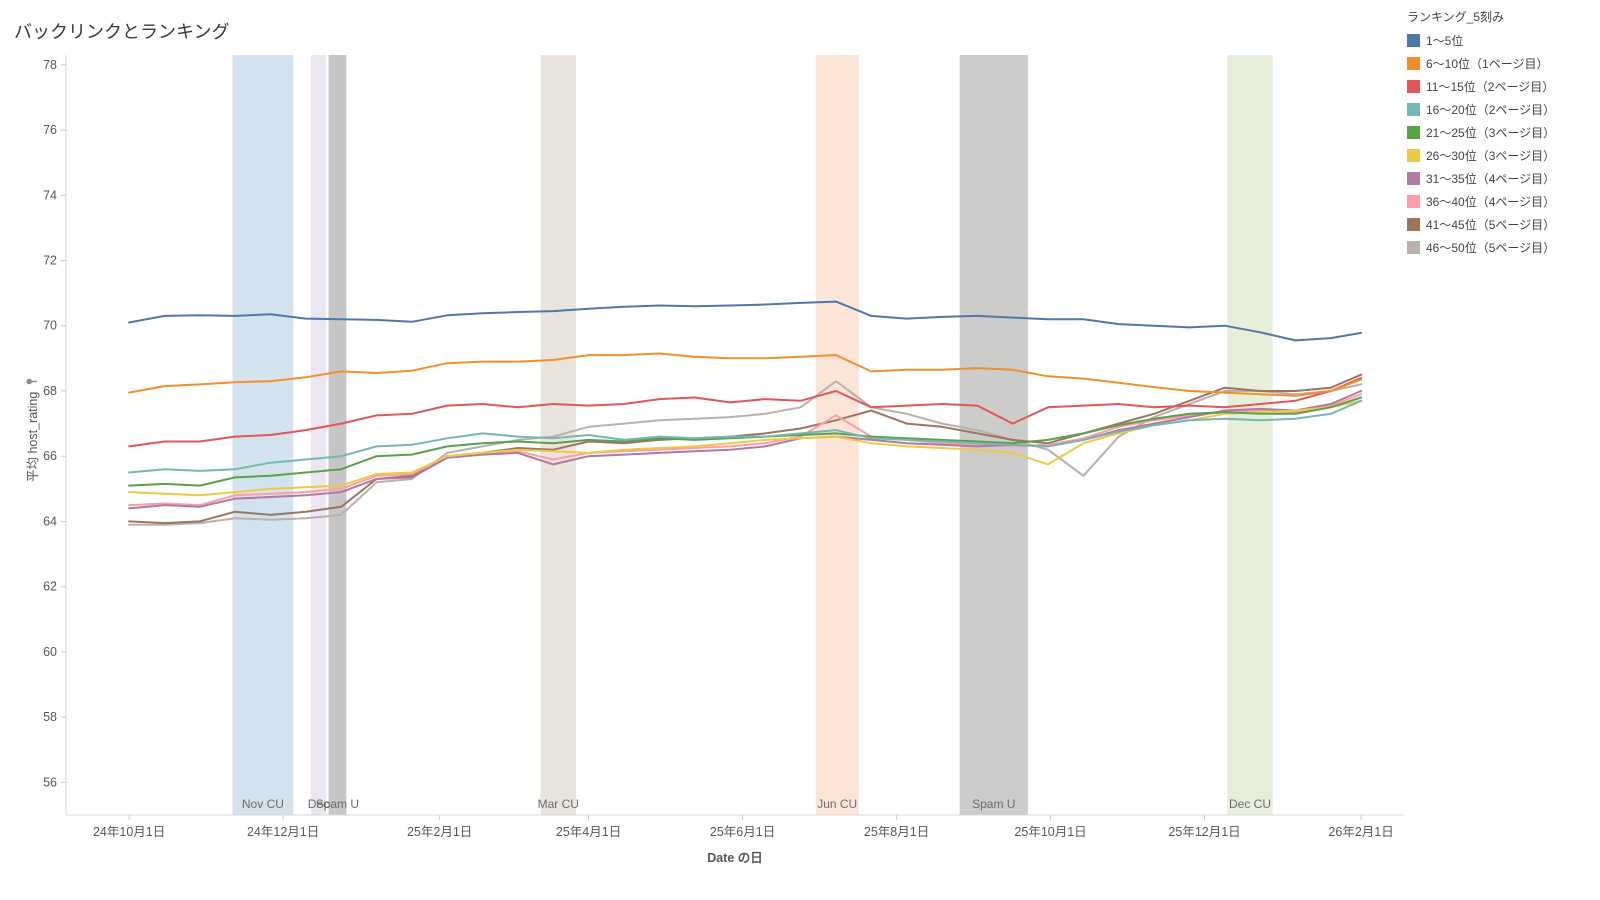 The height and width of the screenshot is (900, 1600). What do you see at coordinates (1491, 156) in the screenshot?
I see `legend-label: 26〜30位（3ページ目）` at bounding box center [1491, 156].